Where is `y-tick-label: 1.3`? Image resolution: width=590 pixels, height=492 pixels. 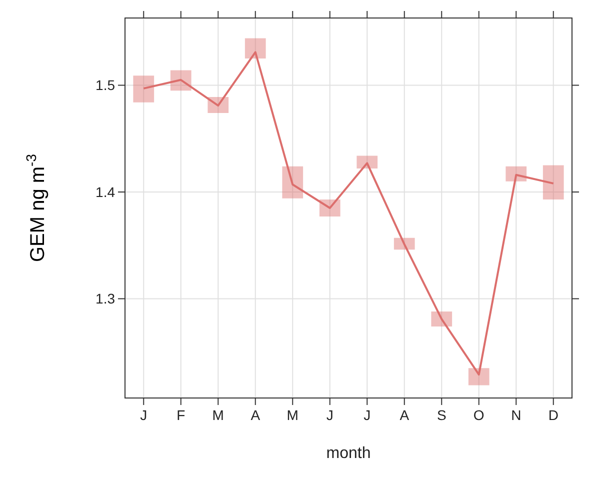
y-tick-label: 1.3 is located at coordinates (106, 298).